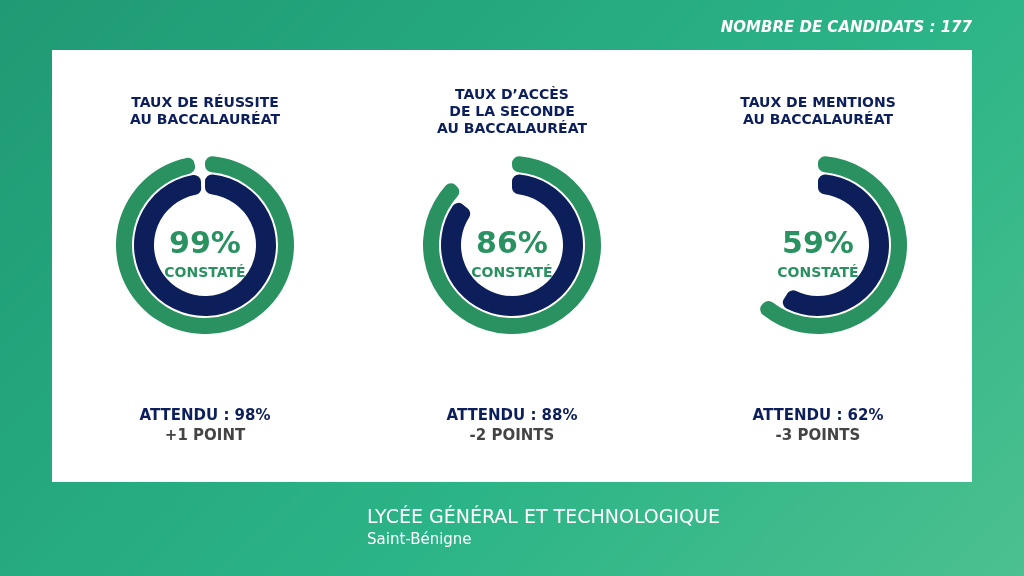 The height and width of the screenshot is (576, 1024). Describe the element at coordinates (205, 414) in the screenshot. I see `text: ATTENDU : 98%` at that location.